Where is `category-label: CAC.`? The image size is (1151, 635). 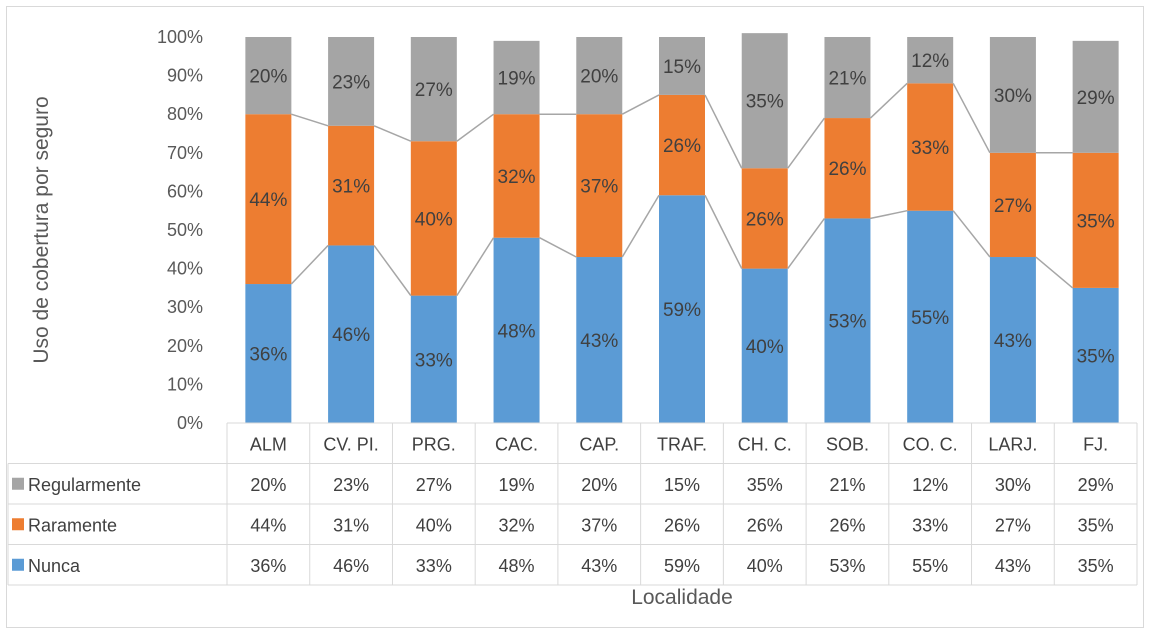 category-label: CAC. is located at coordinates (516, 444).